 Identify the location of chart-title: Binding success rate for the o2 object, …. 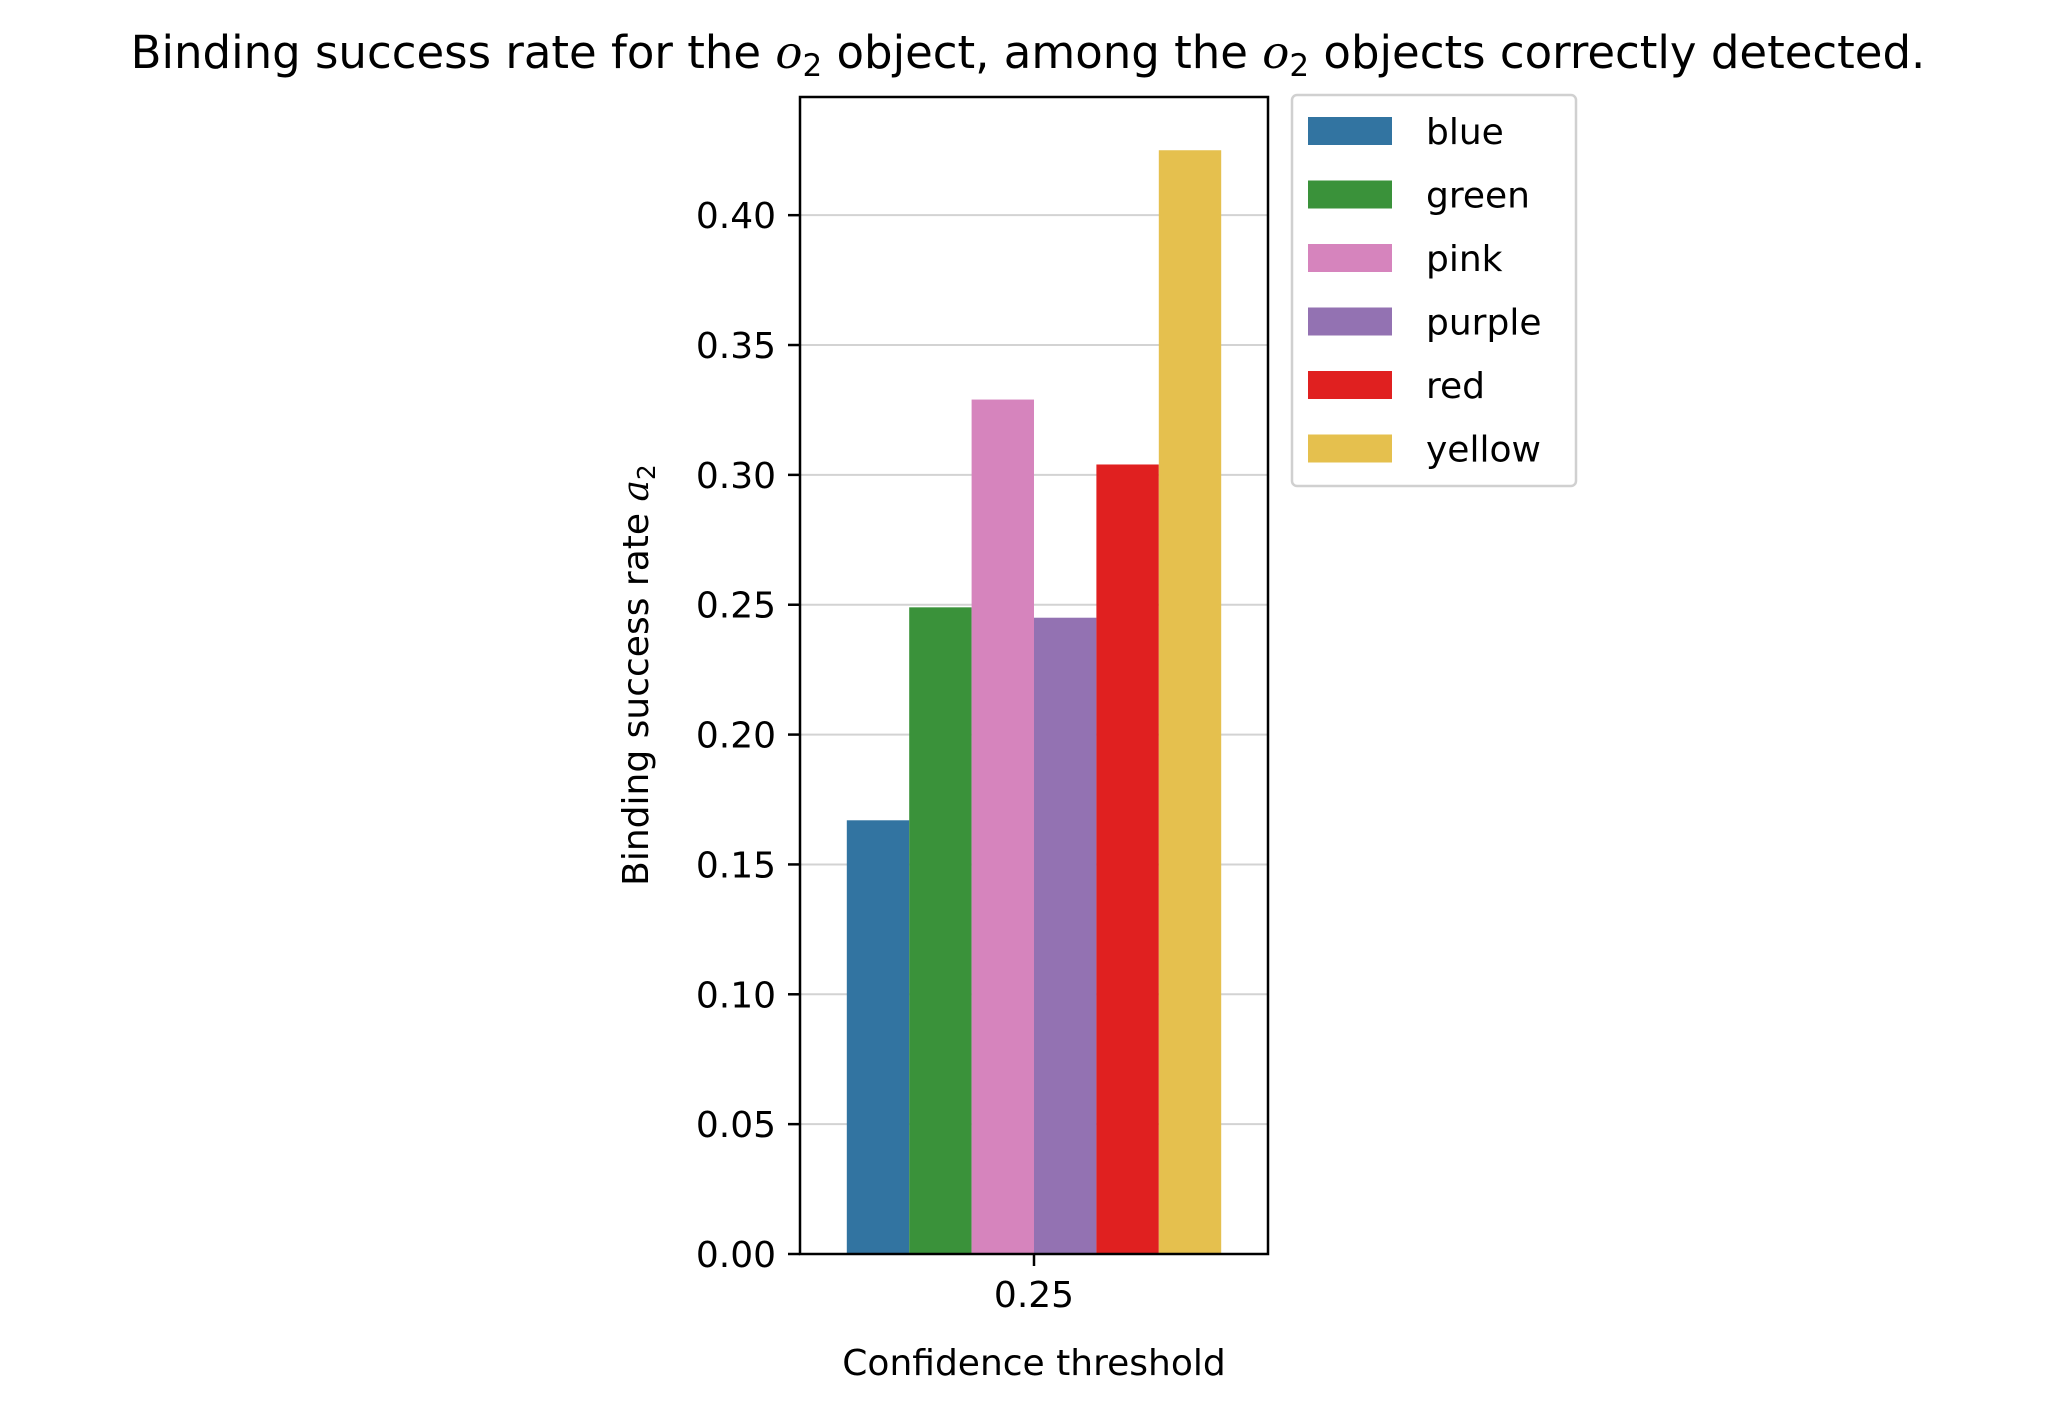
(1028, 55).